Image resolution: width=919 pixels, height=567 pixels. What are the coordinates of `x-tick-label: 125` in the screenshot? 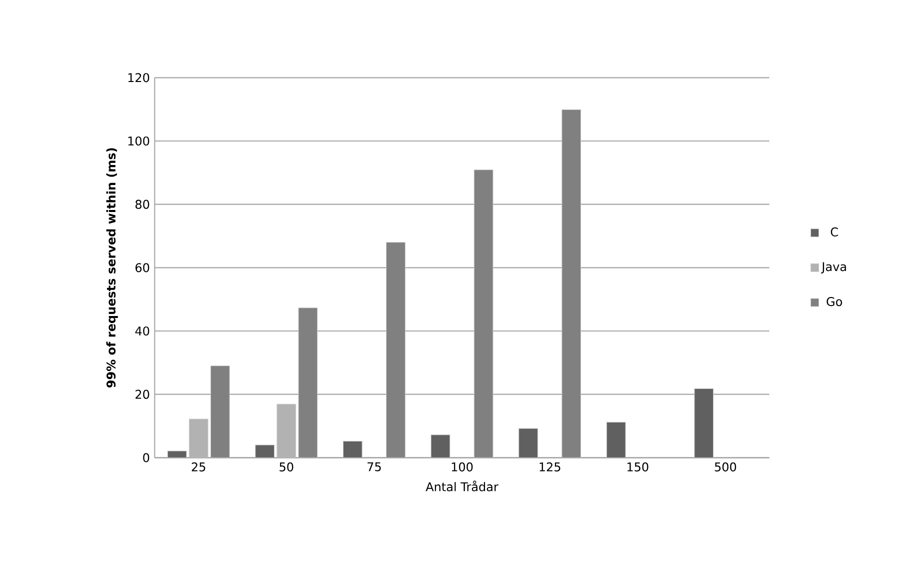 It's located at (550, 467).